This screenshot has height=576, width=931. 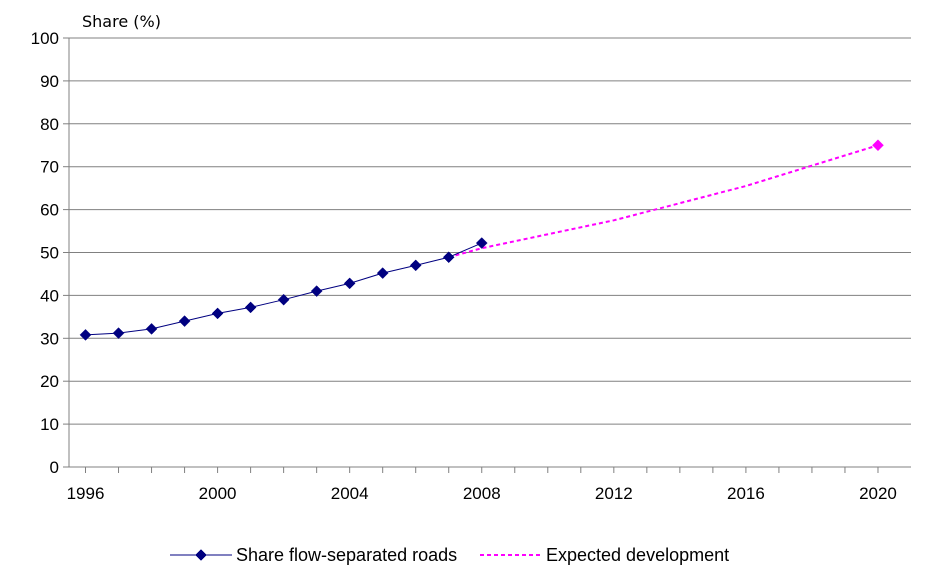 What do you see at coordinates (49, 124) in the screenshot?
I see `y-tick-label: 80` at bounding box center [49, 124].